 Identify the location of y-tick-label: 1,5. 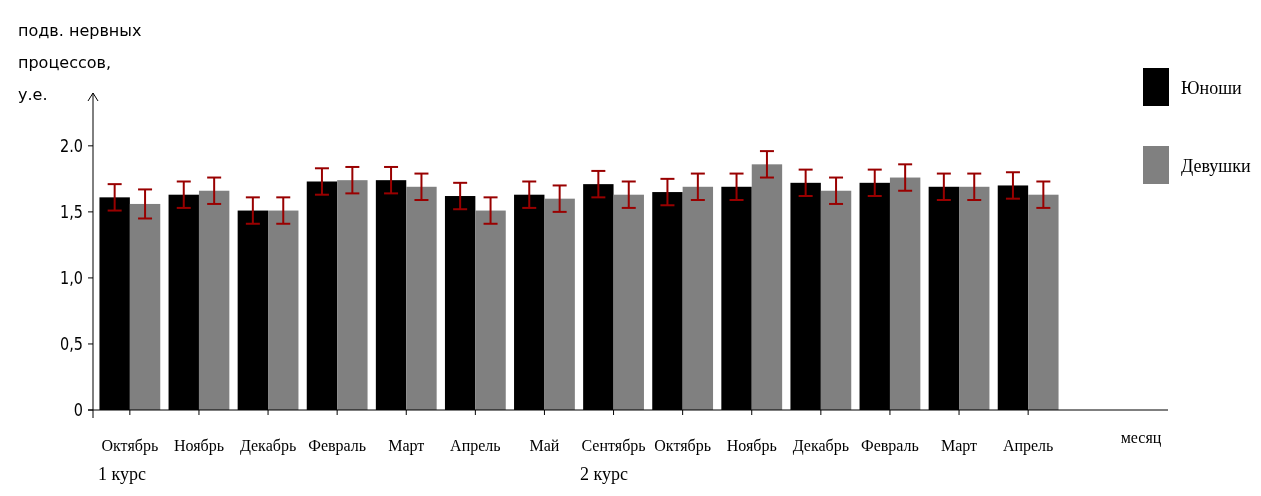
(71, 212).